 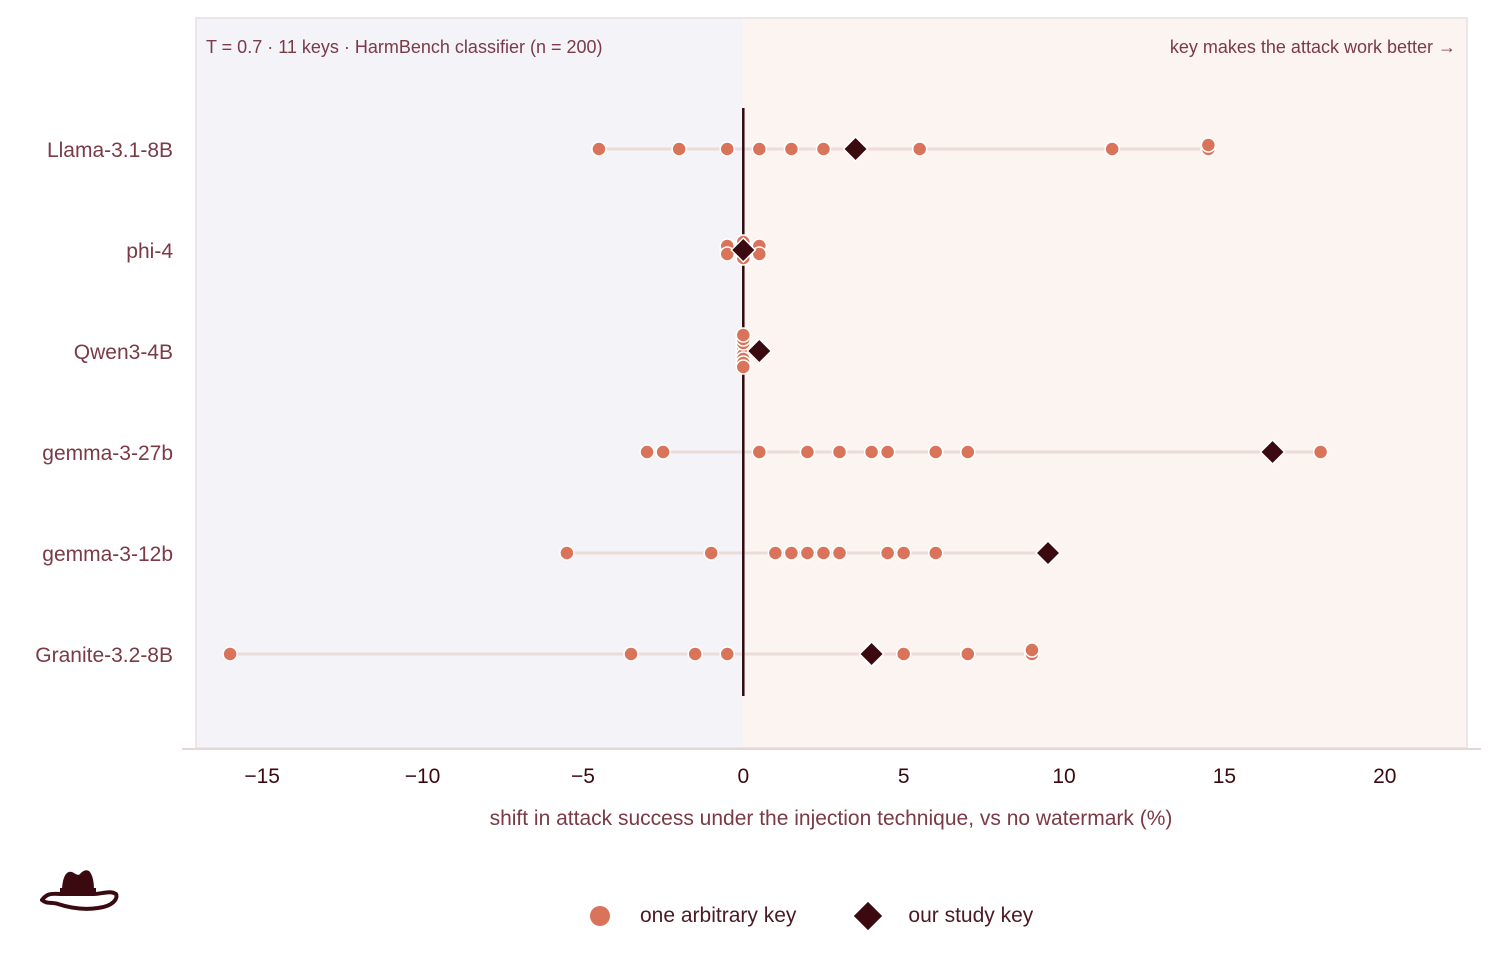 What do you see at coordinates (107, 554) in the screenshot?
I see `category-label: gemma-3-12b` at bounding box center [107, 554].